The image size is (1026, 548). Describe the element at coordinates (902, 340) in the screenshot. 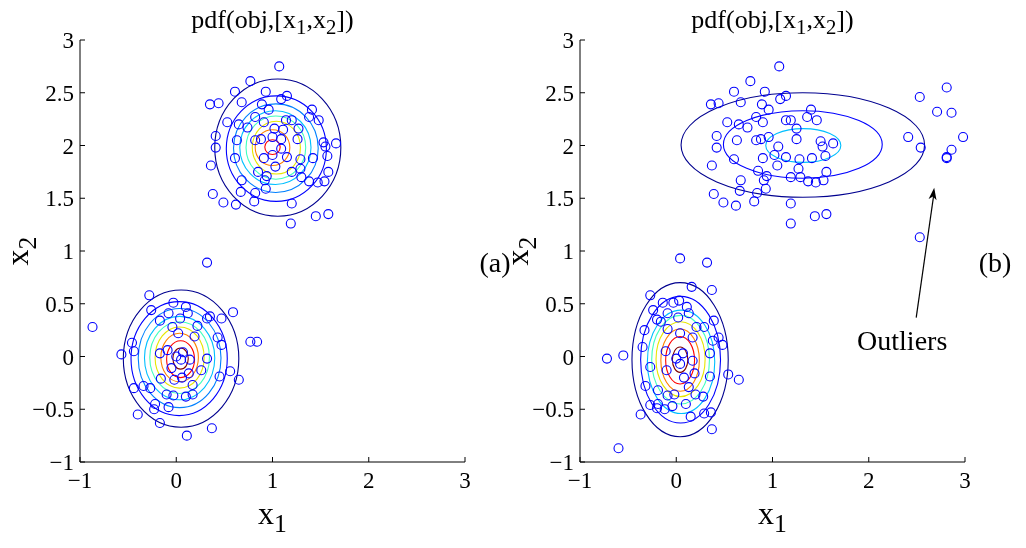

I see `annotation: Outliers` at that location.